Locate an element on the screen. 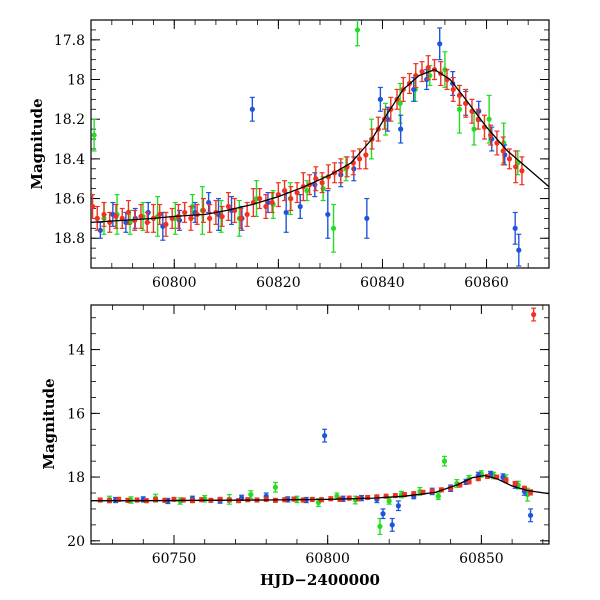  top-y-tick-label: 18.6 is located at coordinates (69, 200).